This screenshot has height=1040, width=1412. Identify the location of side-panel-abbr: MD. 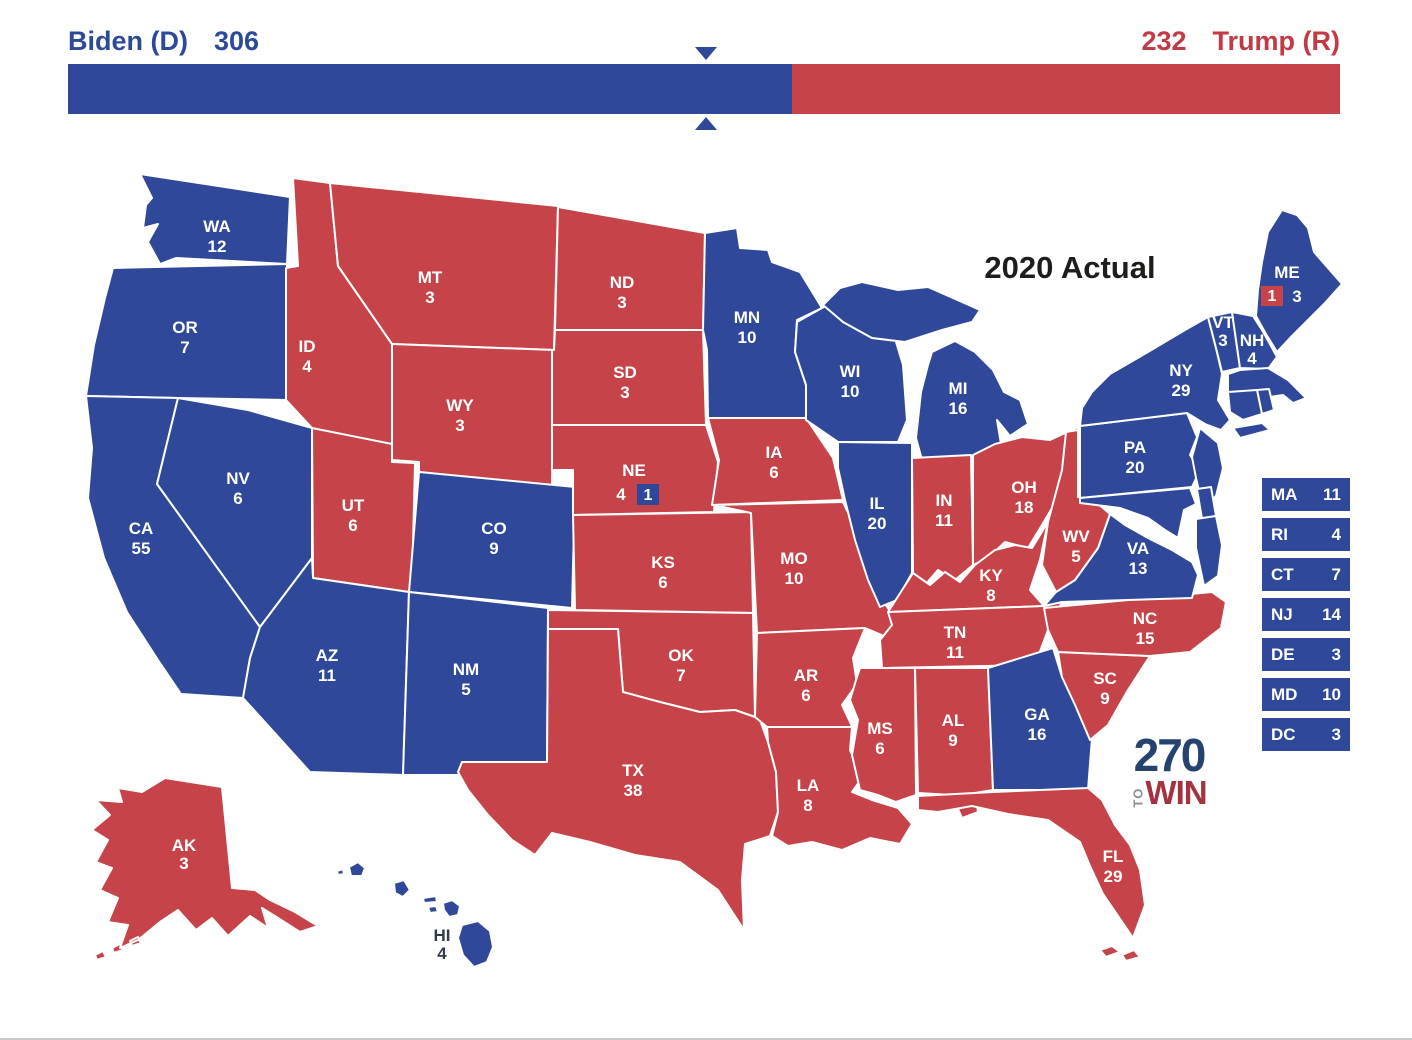
(1284, 694).